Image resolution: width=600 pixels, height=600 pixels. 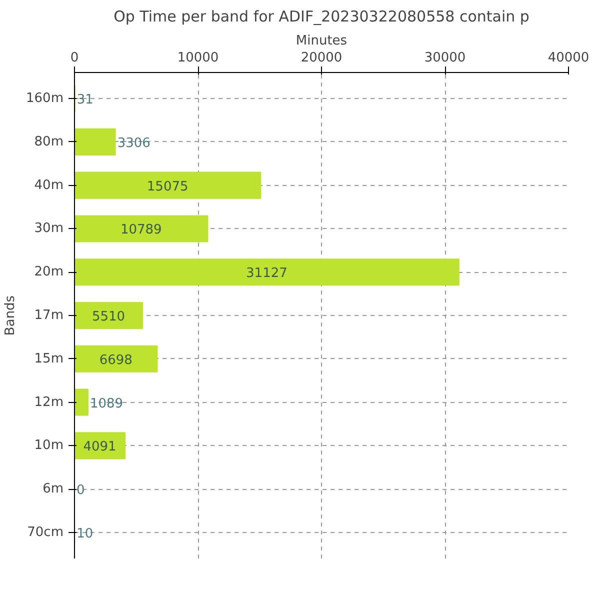 I want to click on data-label: 1089, so click(x=107, y=404).